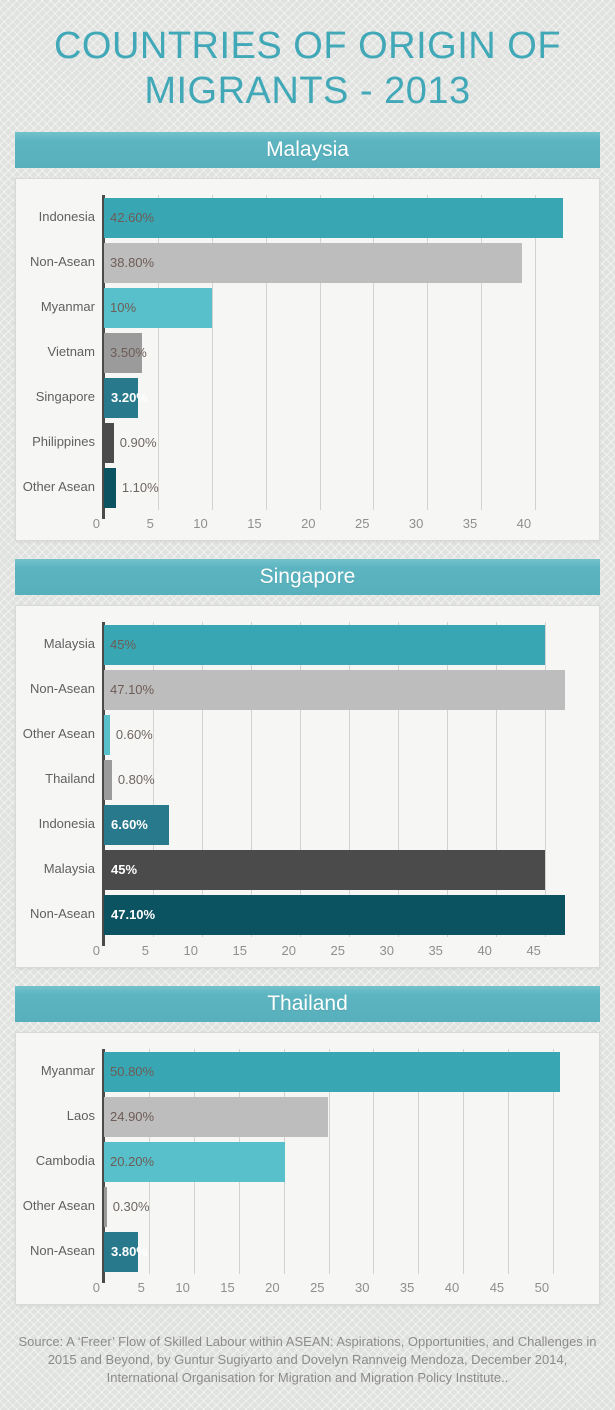  I want to click on bar-track: 50.80%, so click(346, 1071).